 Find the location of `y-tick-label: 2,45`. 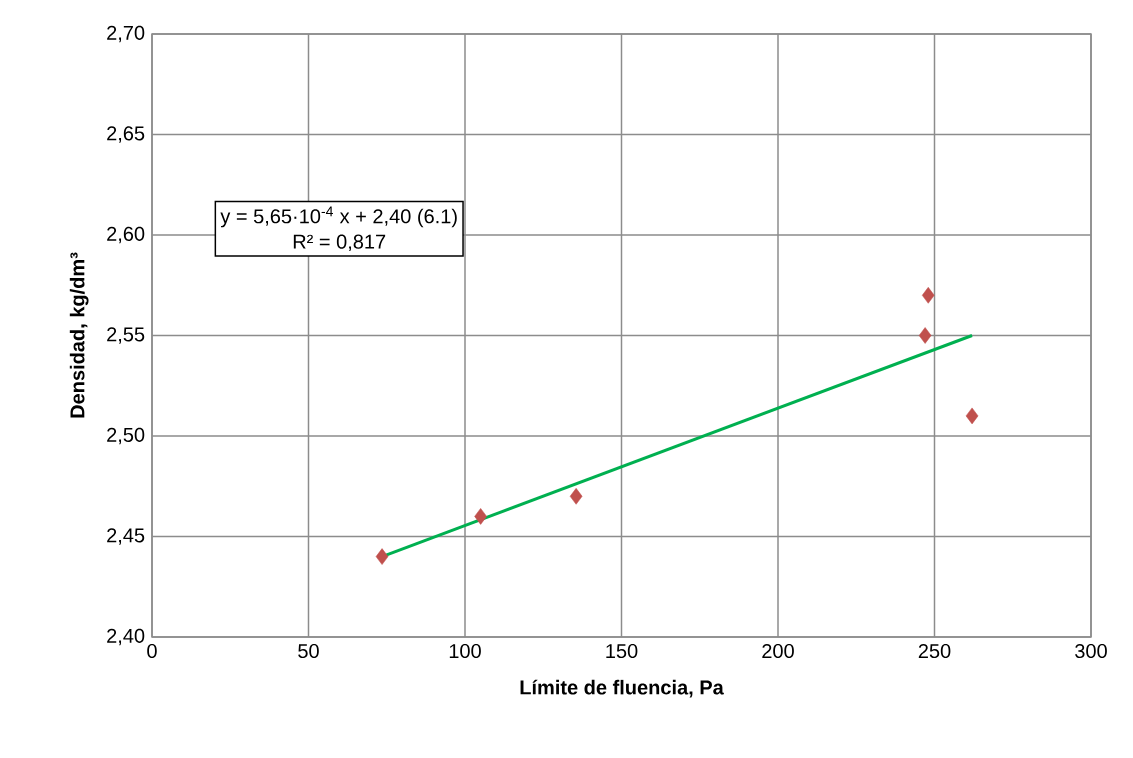

y-tick-label: 2,45 is located at coordinates (126, 536).